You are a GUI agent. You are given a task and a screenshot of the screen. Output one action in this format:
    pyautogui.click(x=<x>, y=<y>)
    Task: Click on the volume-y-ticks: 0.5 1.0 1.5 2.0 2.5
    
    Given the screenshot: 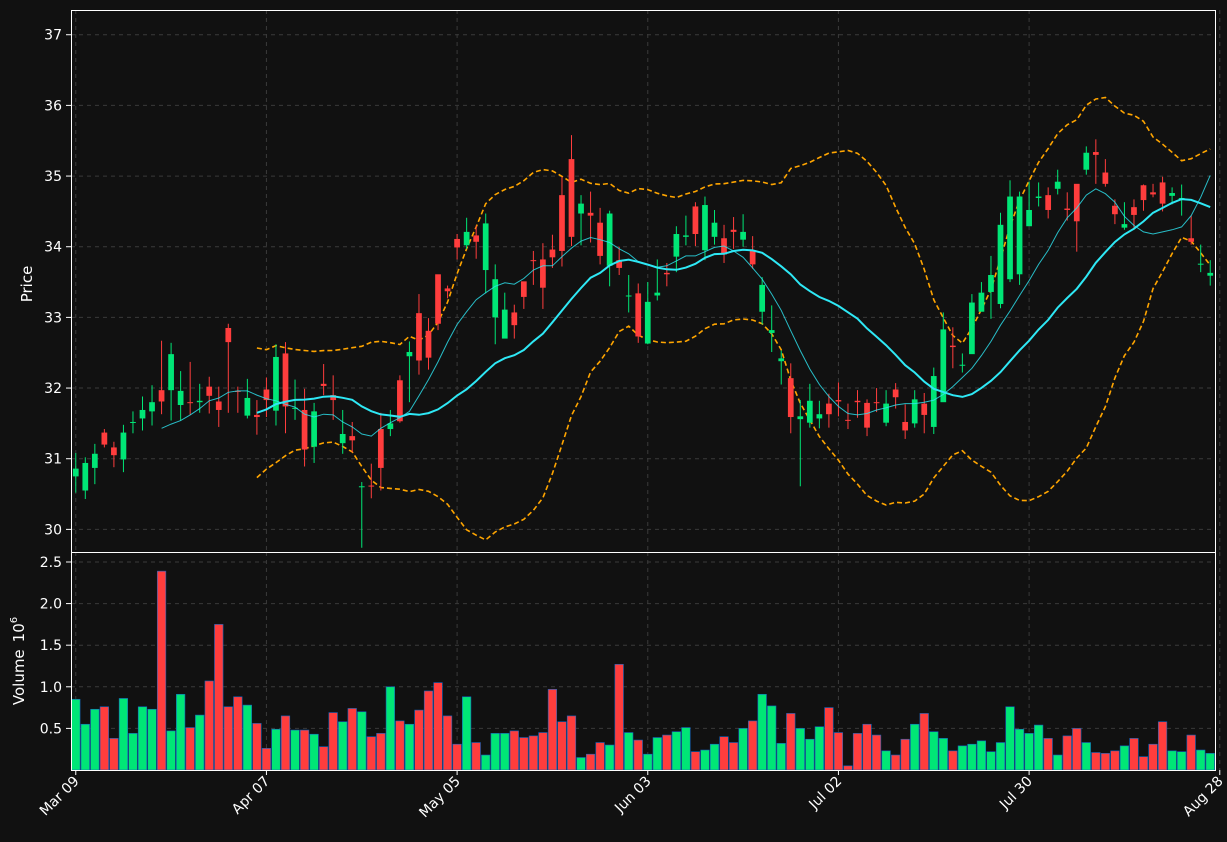 What is the action you would take?
    pyautogui.click(x=55, y=646)
    